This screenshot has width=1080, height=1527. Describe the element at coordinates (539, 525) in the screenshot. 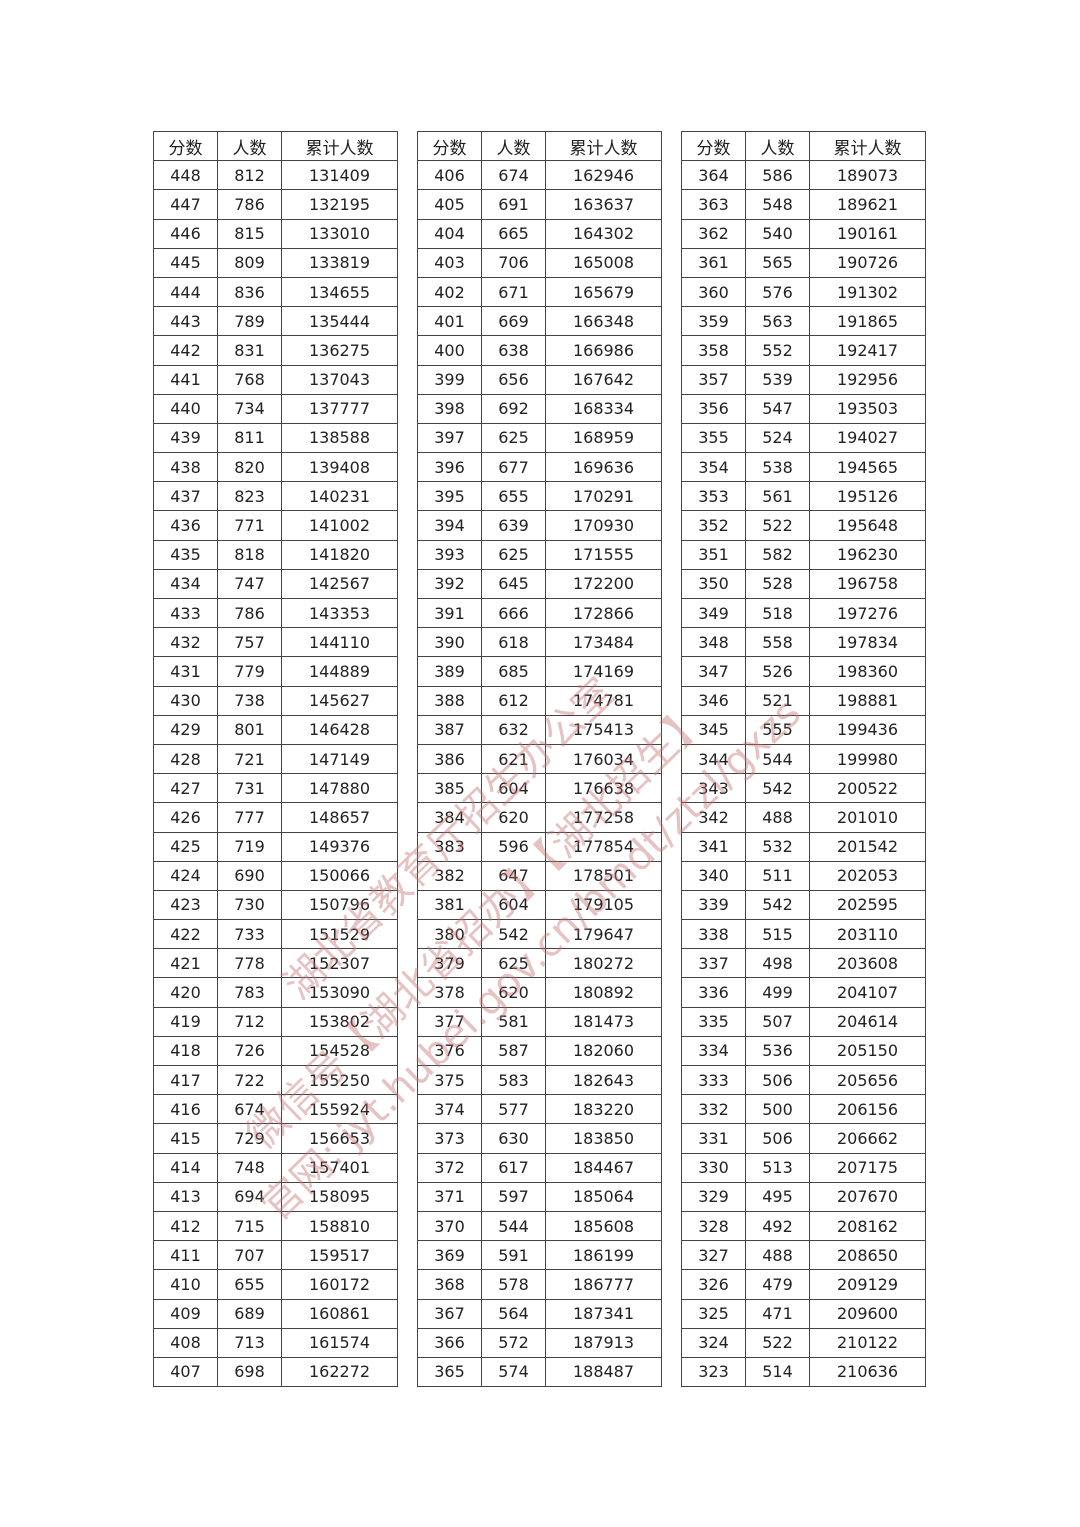

I see `table-row: 394 639 170930` at that location.